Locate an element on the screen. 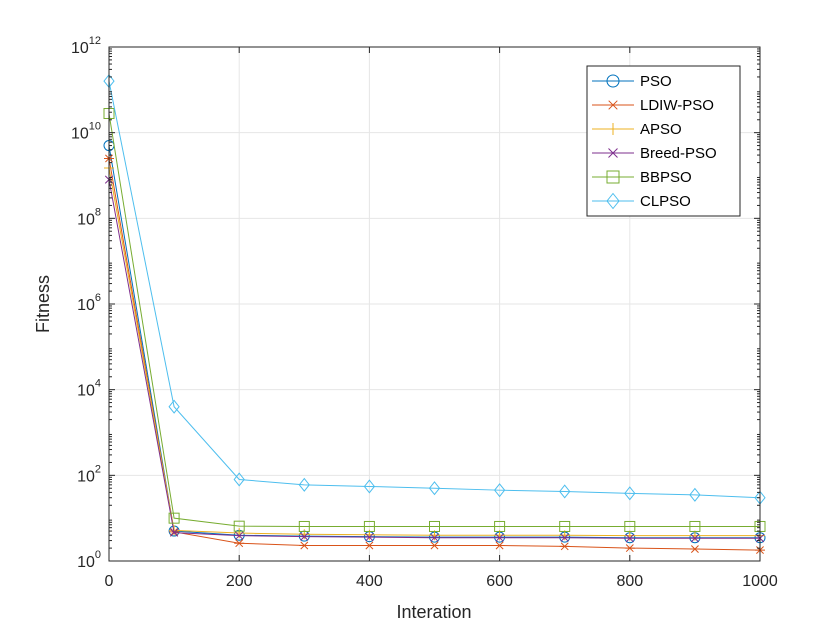  y-tick-label: 10¹² is located at coordinates (86, 46).